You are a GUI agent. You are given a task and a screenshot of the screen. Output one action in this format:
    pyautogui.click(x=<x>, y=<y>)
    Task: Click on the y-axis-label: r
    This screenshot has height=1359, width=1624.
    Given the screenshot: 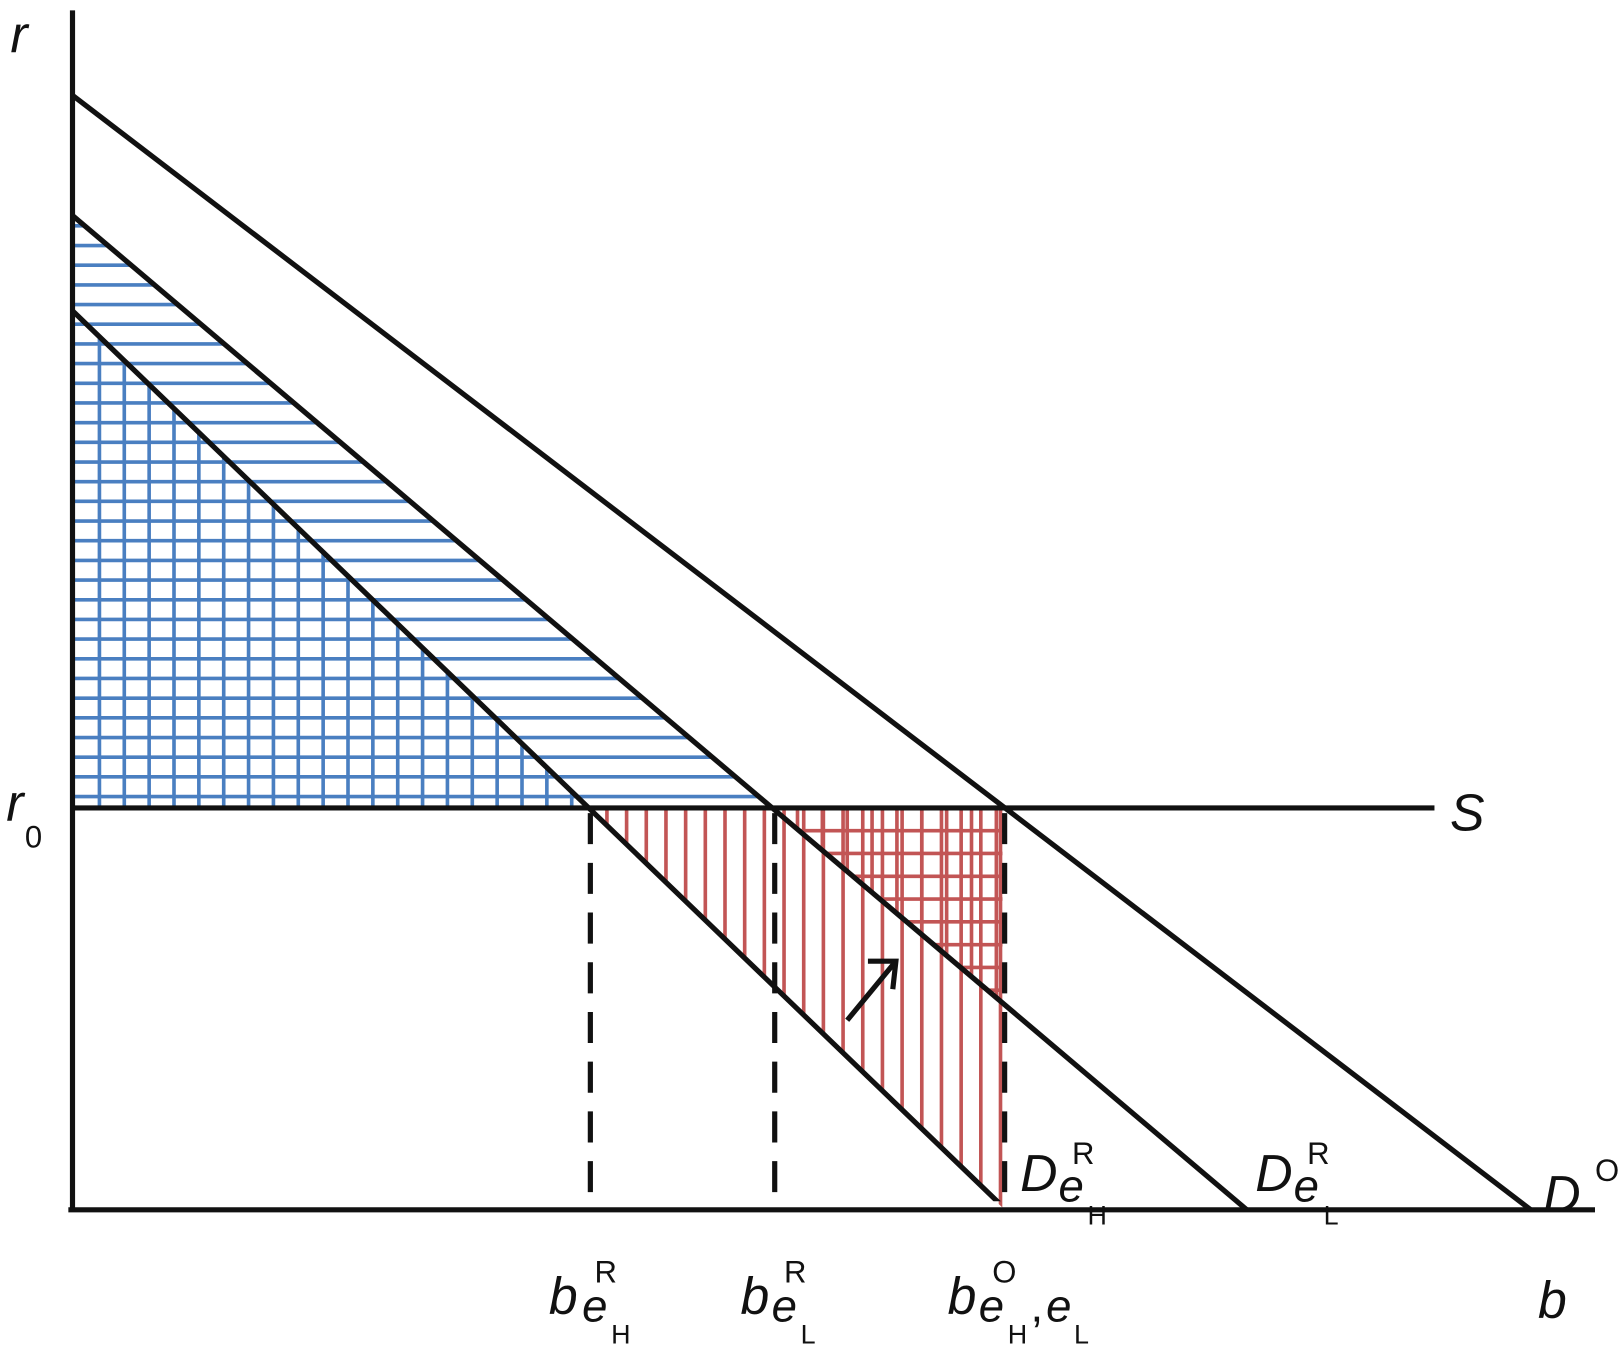 What is the action you would take?
    pyautogui.click(x=19, y=34)
    